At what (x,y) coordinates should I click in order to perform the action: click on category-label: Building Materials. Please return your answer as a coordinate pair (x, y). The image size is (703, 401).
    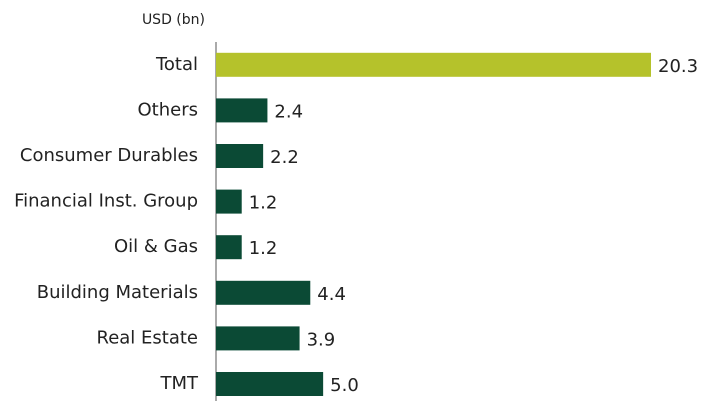
    Looking at the image, I should click on (117, 292).